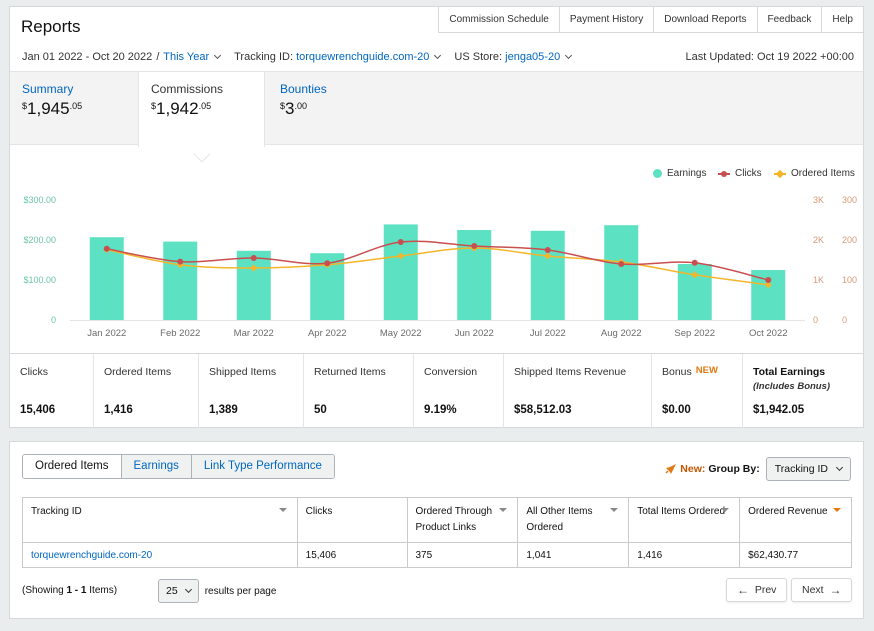  Describe the element at coordinates (118, 410) in the screenshot. I see `metric-value: 1,416` at that location.